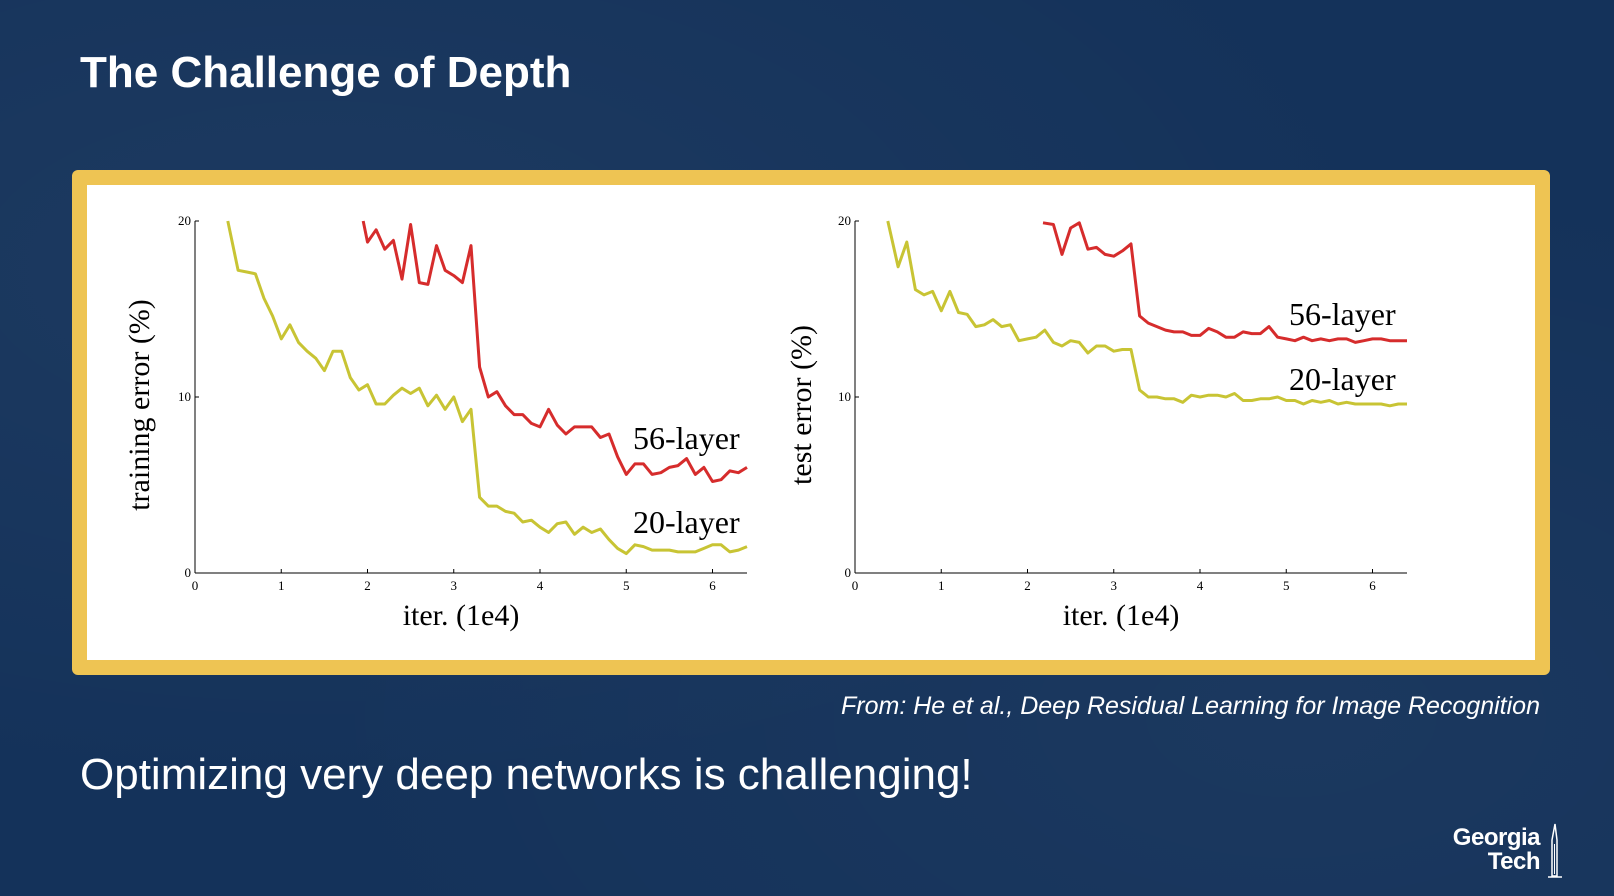 The image size is (1614, 896). I want to click on logo-line-1: Georgia, so click(1496, 837).